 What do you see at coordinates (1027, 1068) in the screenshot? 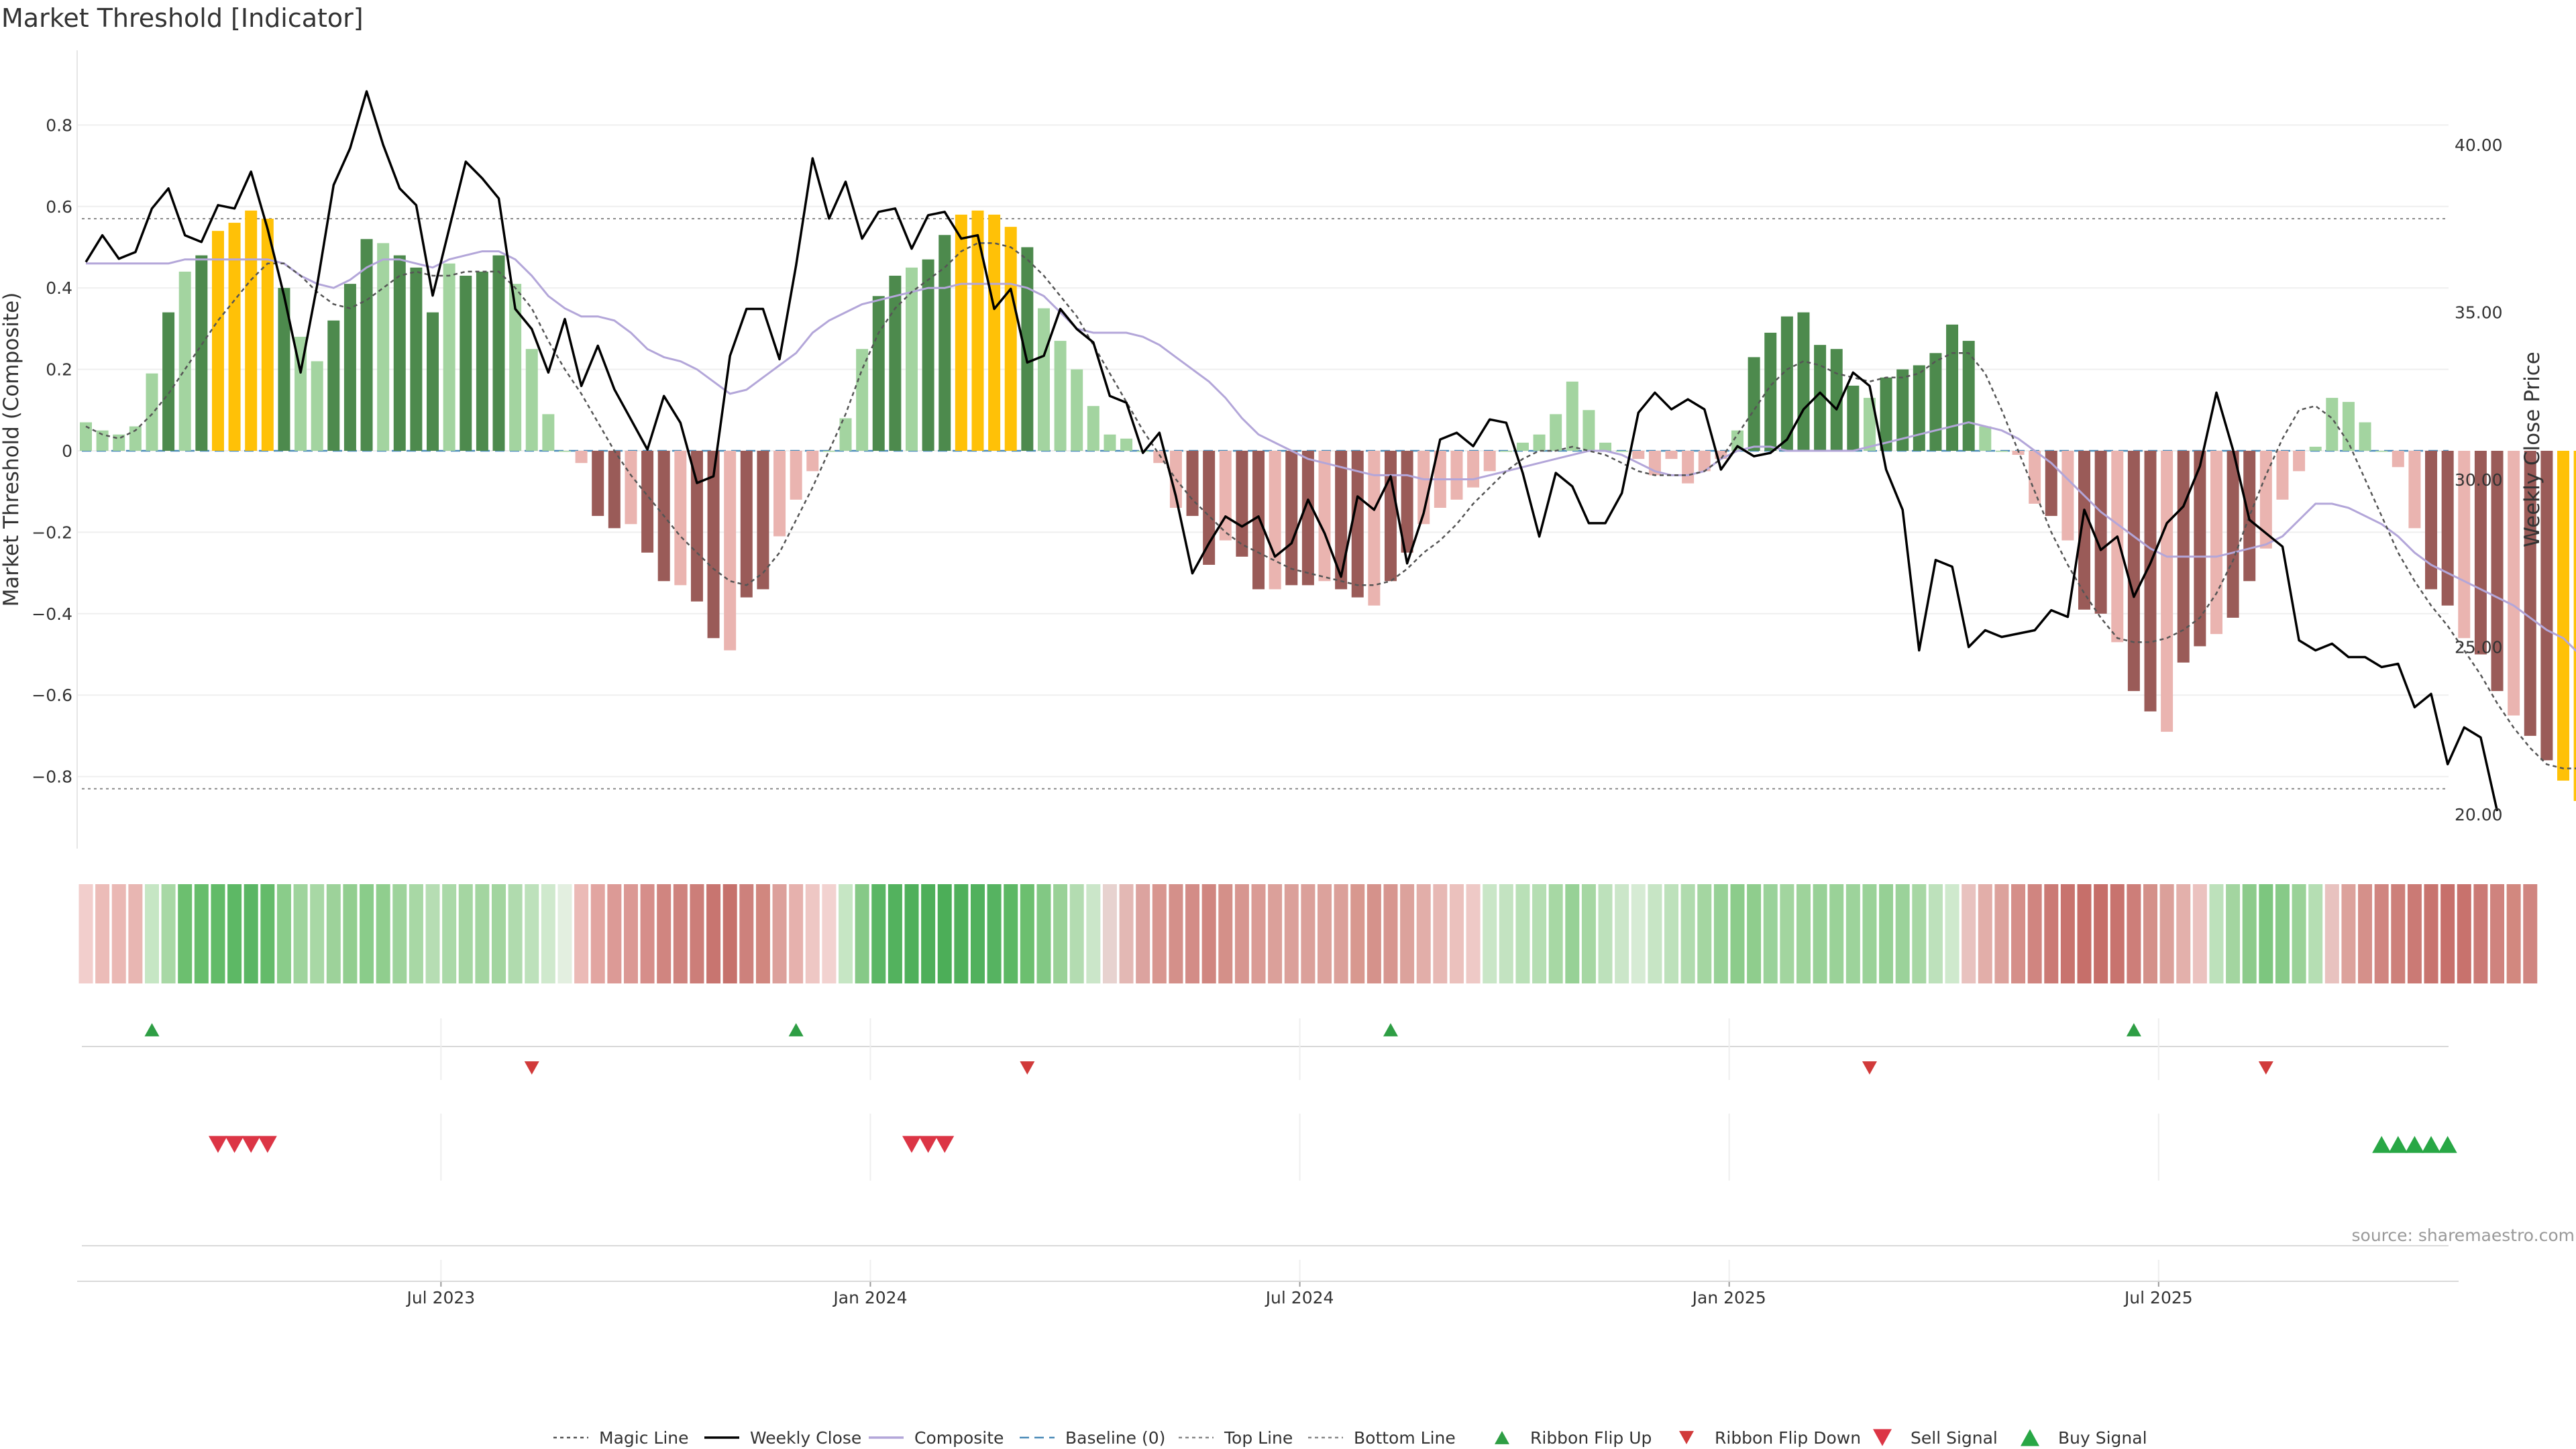
I see `ribbon-flip-down-marker` at bounding box center [1027, 1068].